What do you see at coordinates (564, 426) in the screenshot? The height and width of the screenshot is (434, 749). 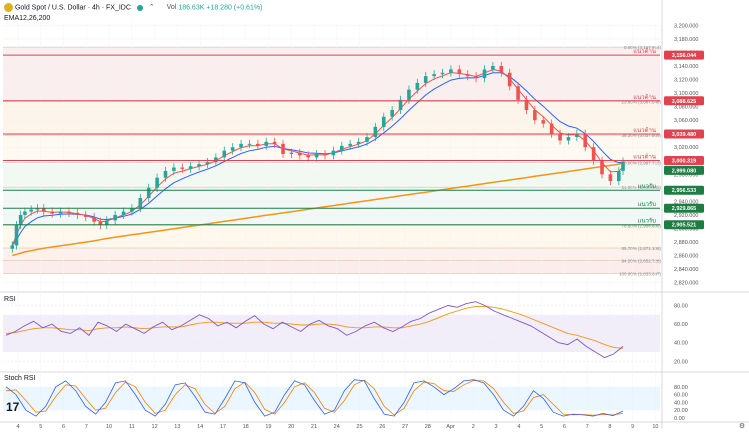 I see `x-tick-label: 6` at bounding box center [564, 426].